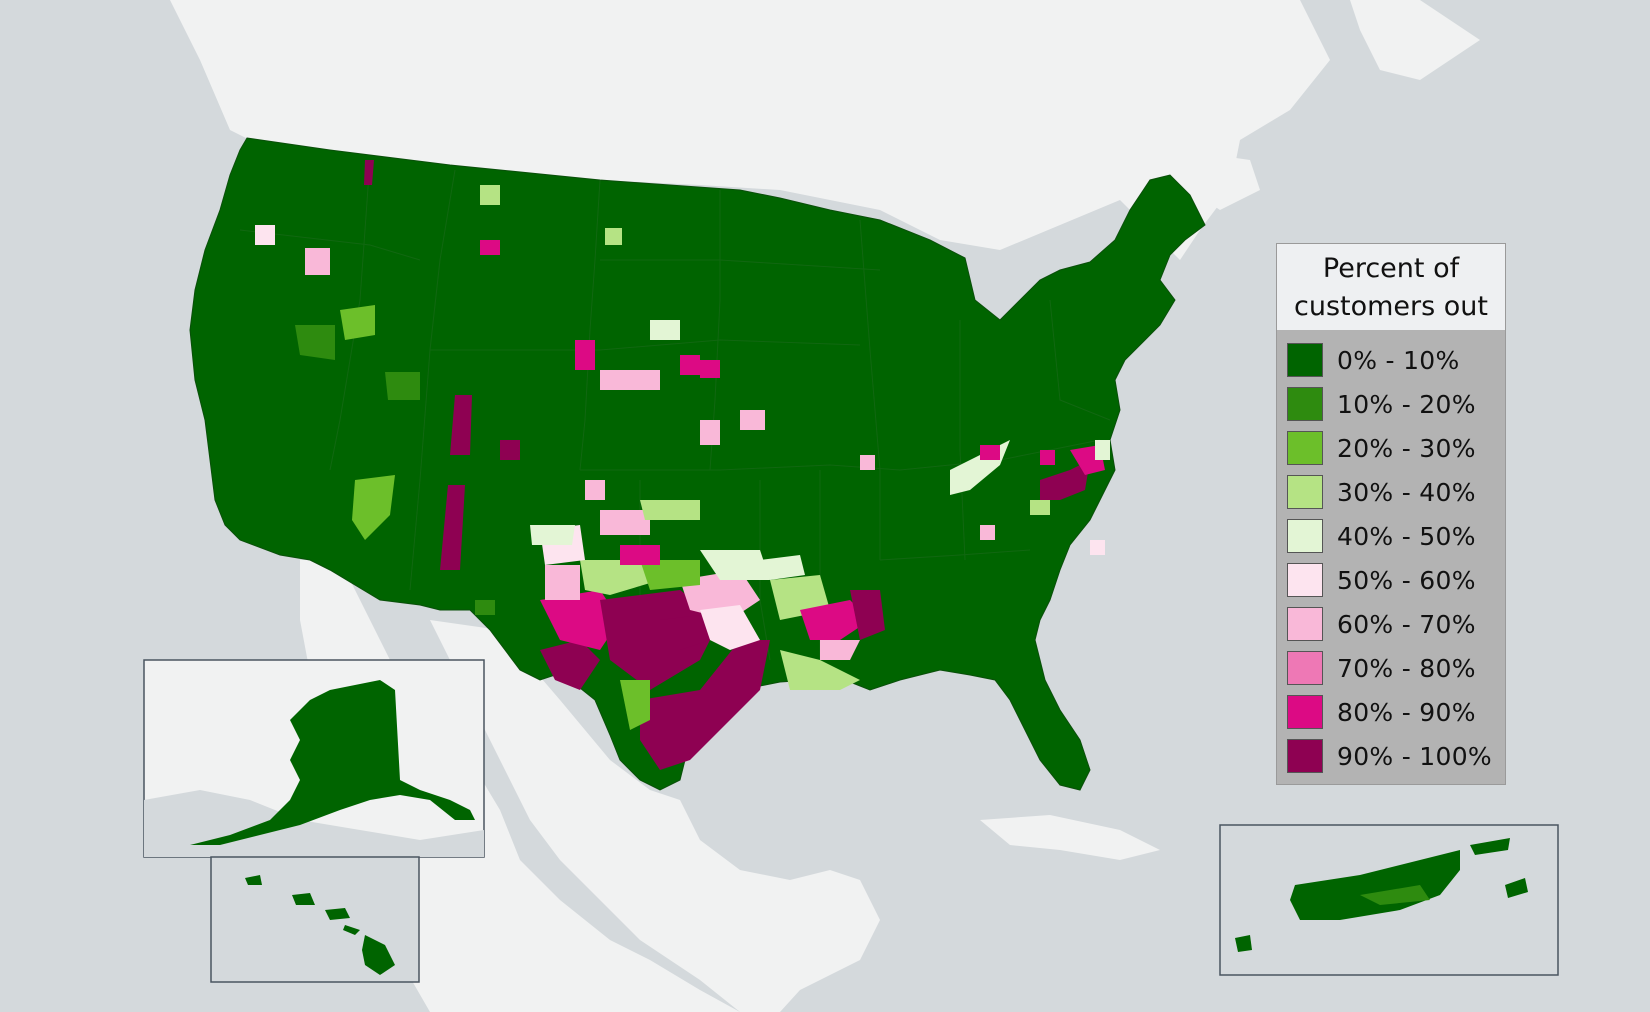  I want to click on legend-label: 80% - 90%, so click(1406, 712).